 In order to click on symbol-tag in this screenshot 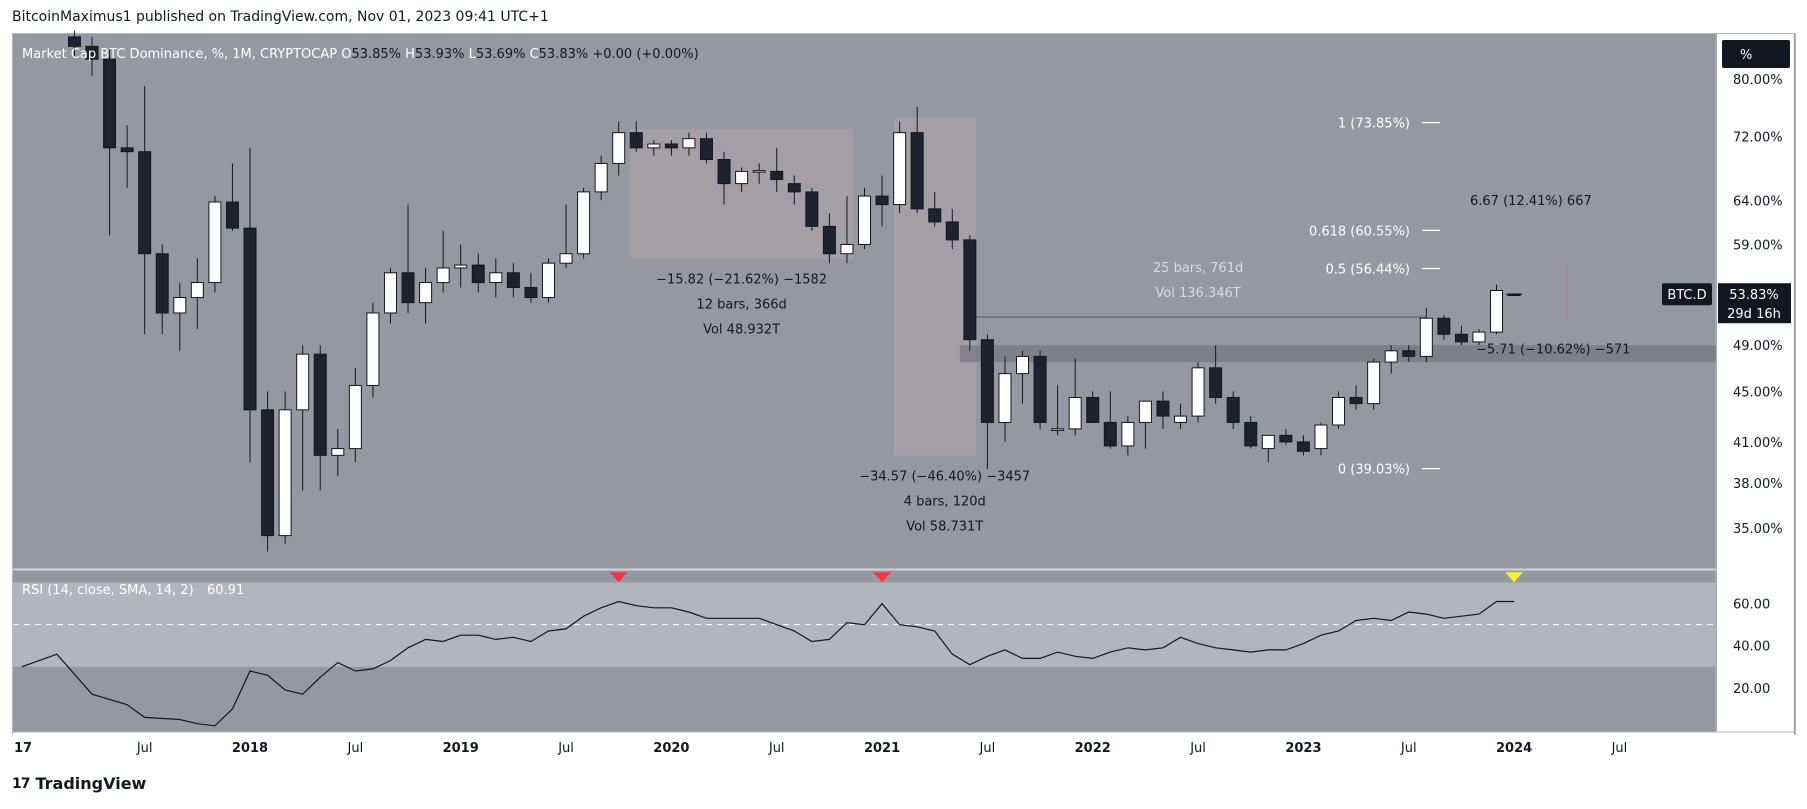, I will do `click(1687, 294)`.